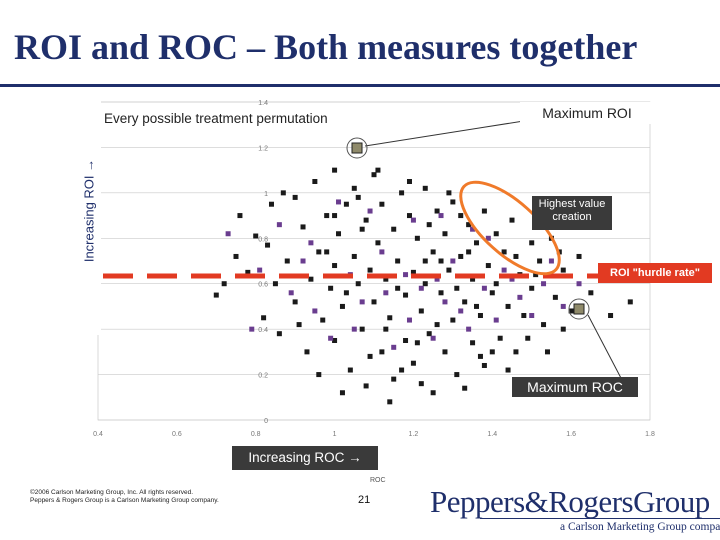 The height and width of the screenshot is (540, 720). What do you see at coordinates (374, 434) in the screenshot?
I see `x-tick-labels: 0.4 0.6 0.8 1 1.2 1.4 1.6 1.8` at bounding box center [374, 434].